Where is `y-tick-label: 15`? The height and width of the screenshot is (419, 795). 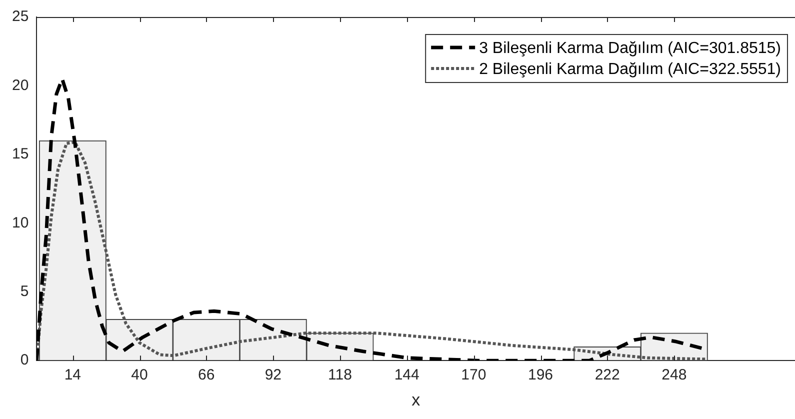
y-tick-label: 15 is located at coordinates (20, 154).